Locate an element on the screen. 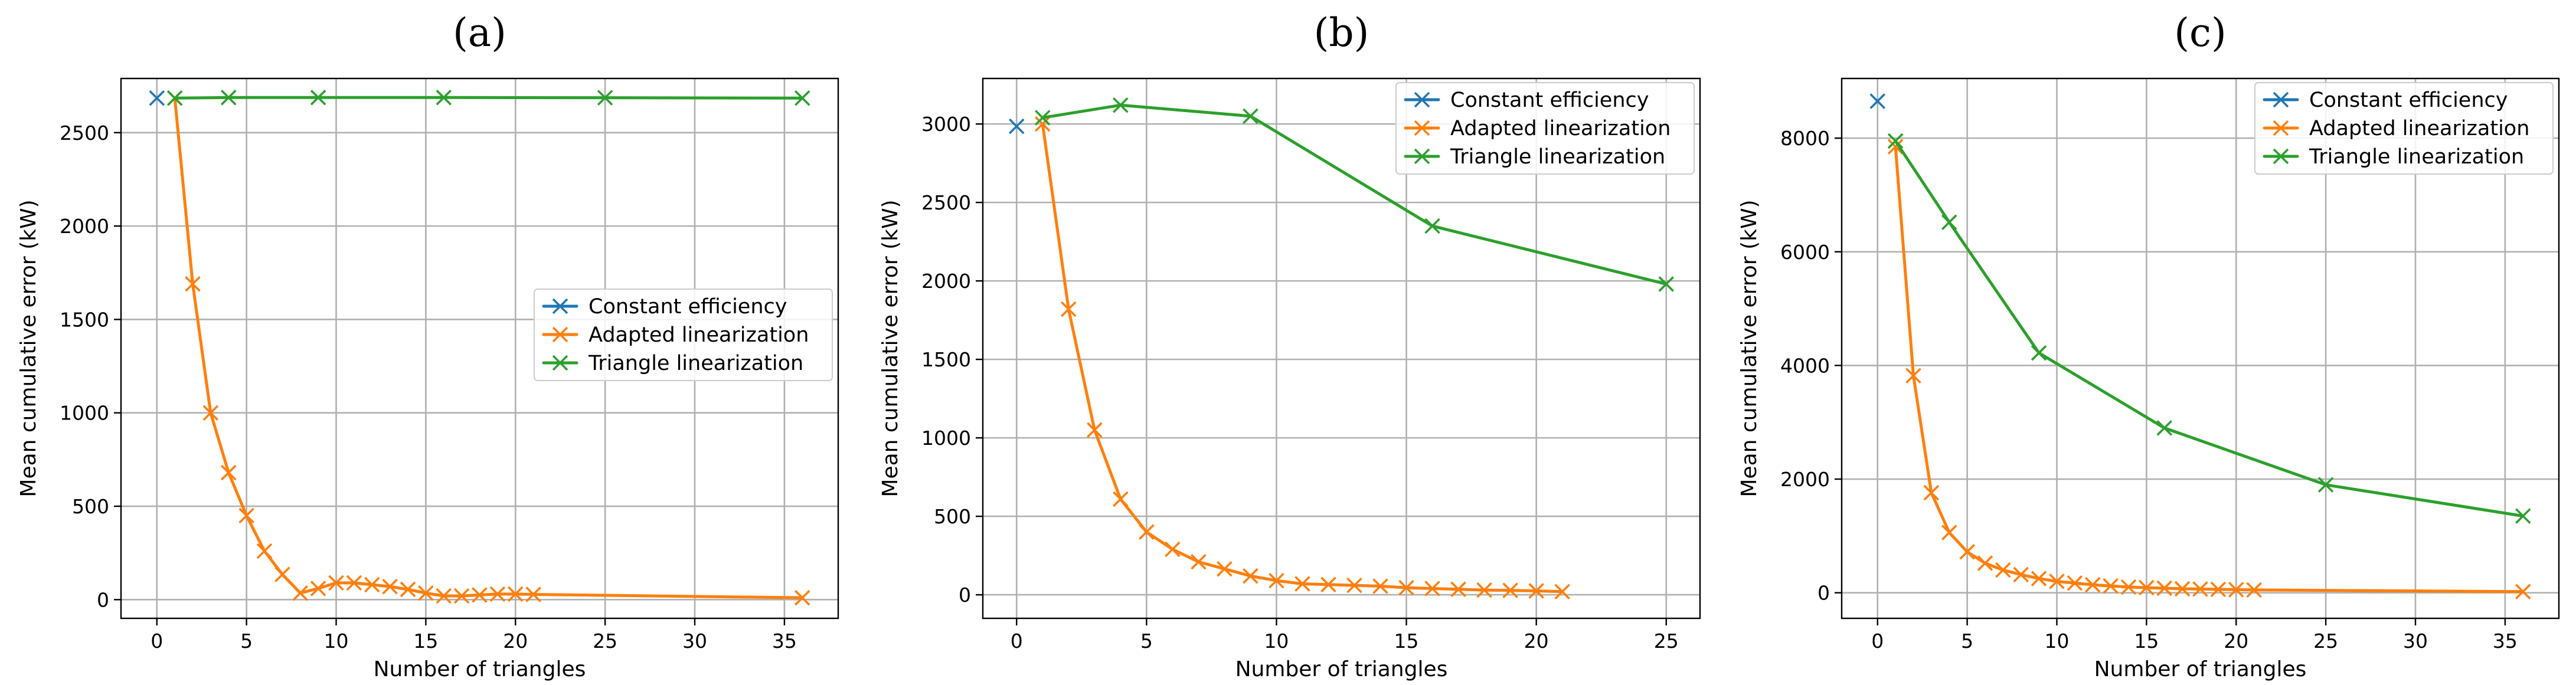  x-axis-label: Number of triangles is located at coordinates (480, 669).